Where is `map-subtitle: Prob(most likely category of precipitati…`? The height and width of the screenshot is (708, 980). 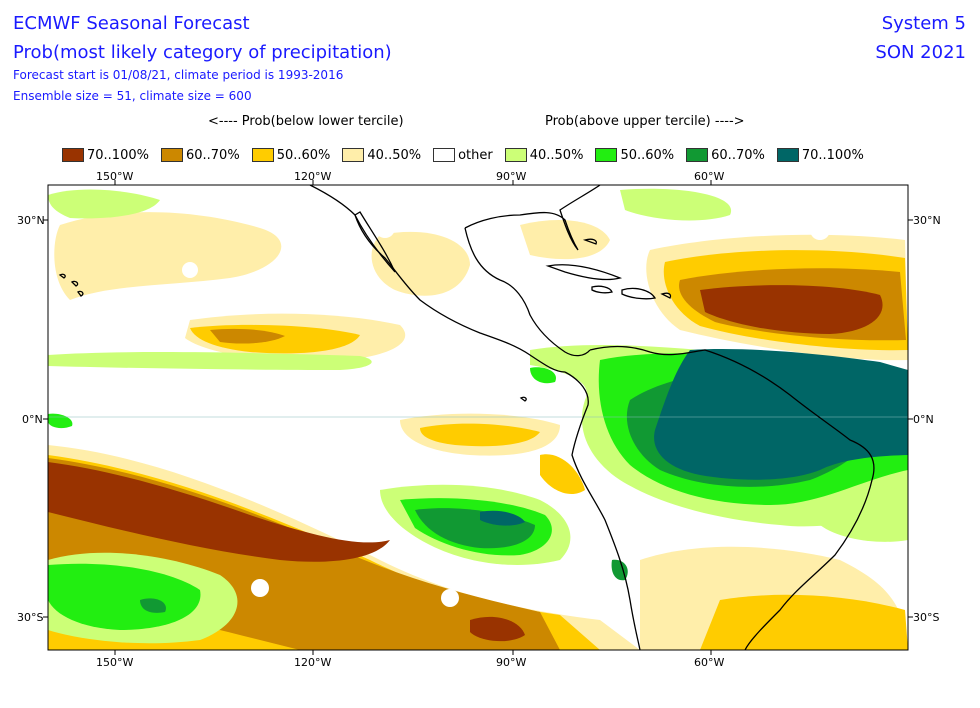 map-subtitle: Prob(most likely category of precipitati… is located at coordinates (202, 52).